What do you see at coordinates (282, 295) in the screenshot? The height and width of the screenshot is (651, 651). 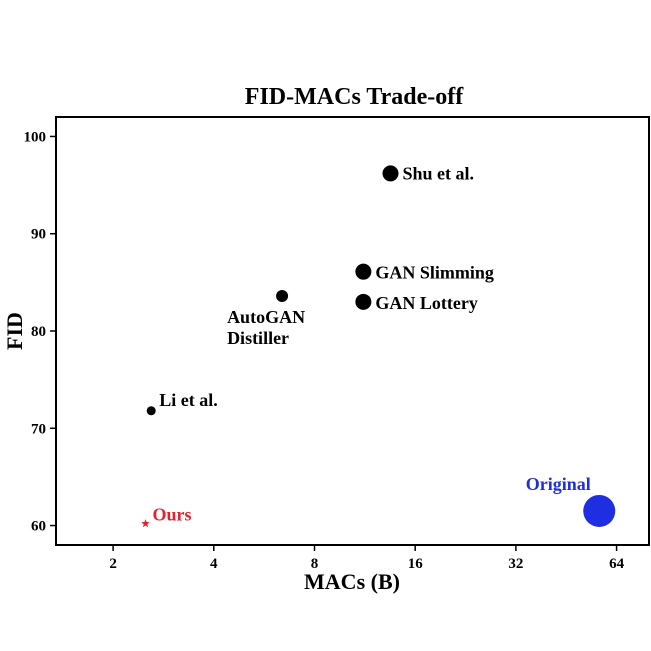 I see `point-autogan-distiller` at bounding box center [282, 295].